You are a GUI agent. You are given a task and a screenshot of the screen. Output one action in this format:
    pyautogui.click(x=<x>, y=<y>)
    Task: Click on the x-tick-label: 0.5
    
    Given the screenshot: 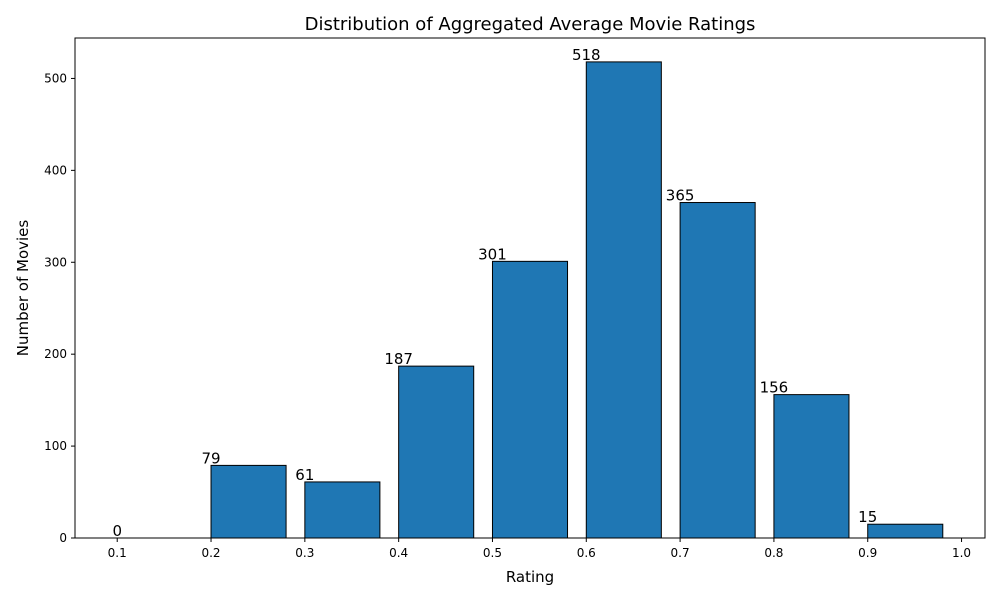 What is the action you would take?
    pyautogui.click(x=492, y=553)
    